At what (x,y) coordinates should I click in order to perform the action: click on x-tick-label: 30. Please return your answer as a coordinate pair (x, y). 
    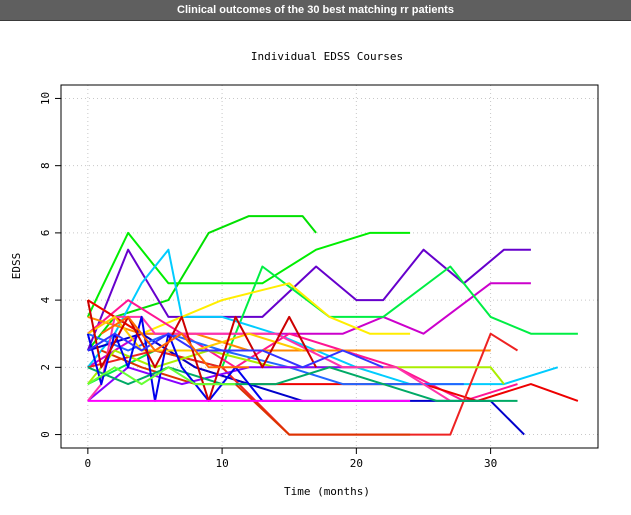
    Looking at the image, I should click on (490, 463).